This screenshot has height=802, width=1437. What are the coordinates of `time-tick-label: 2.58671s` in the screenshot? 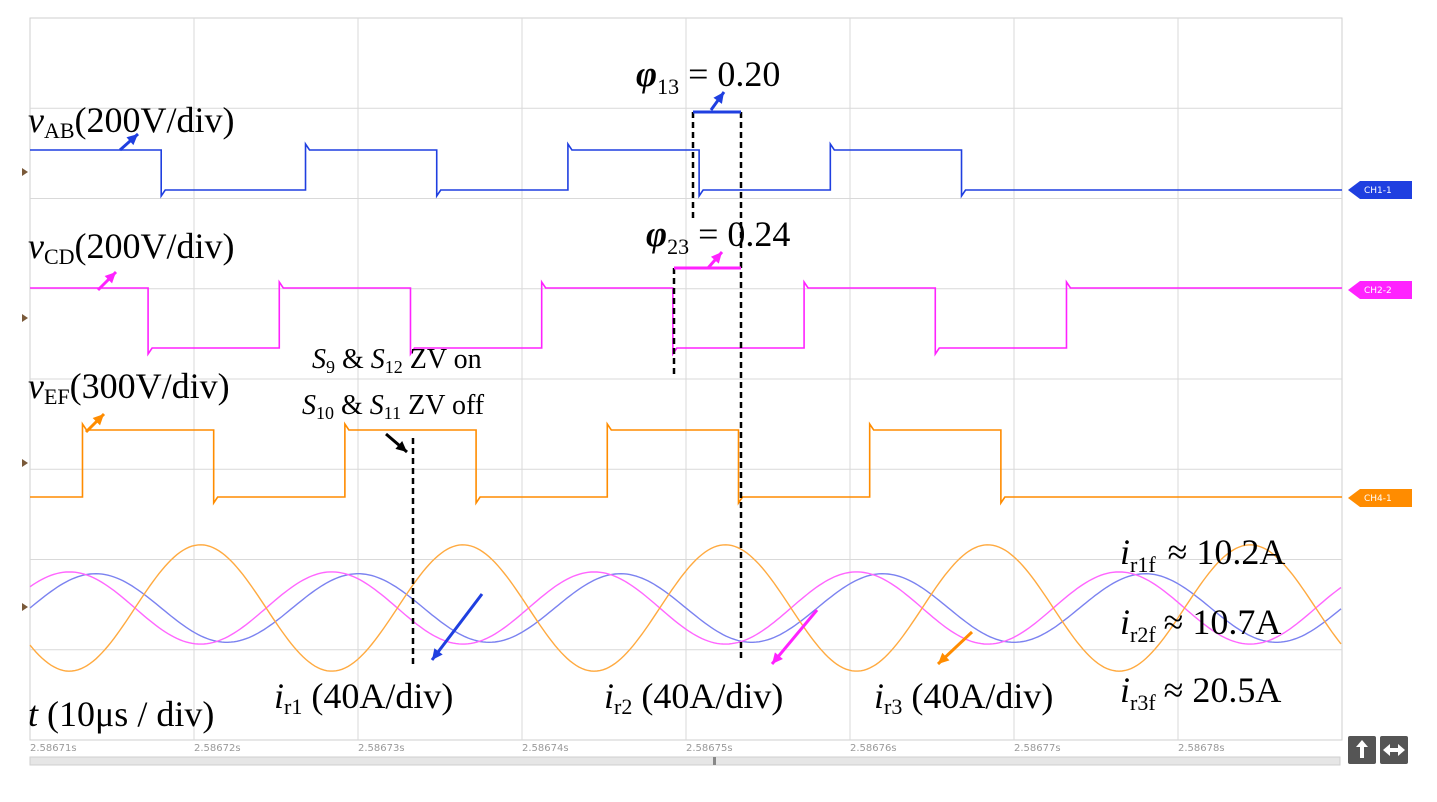 It's located at (53, 748).